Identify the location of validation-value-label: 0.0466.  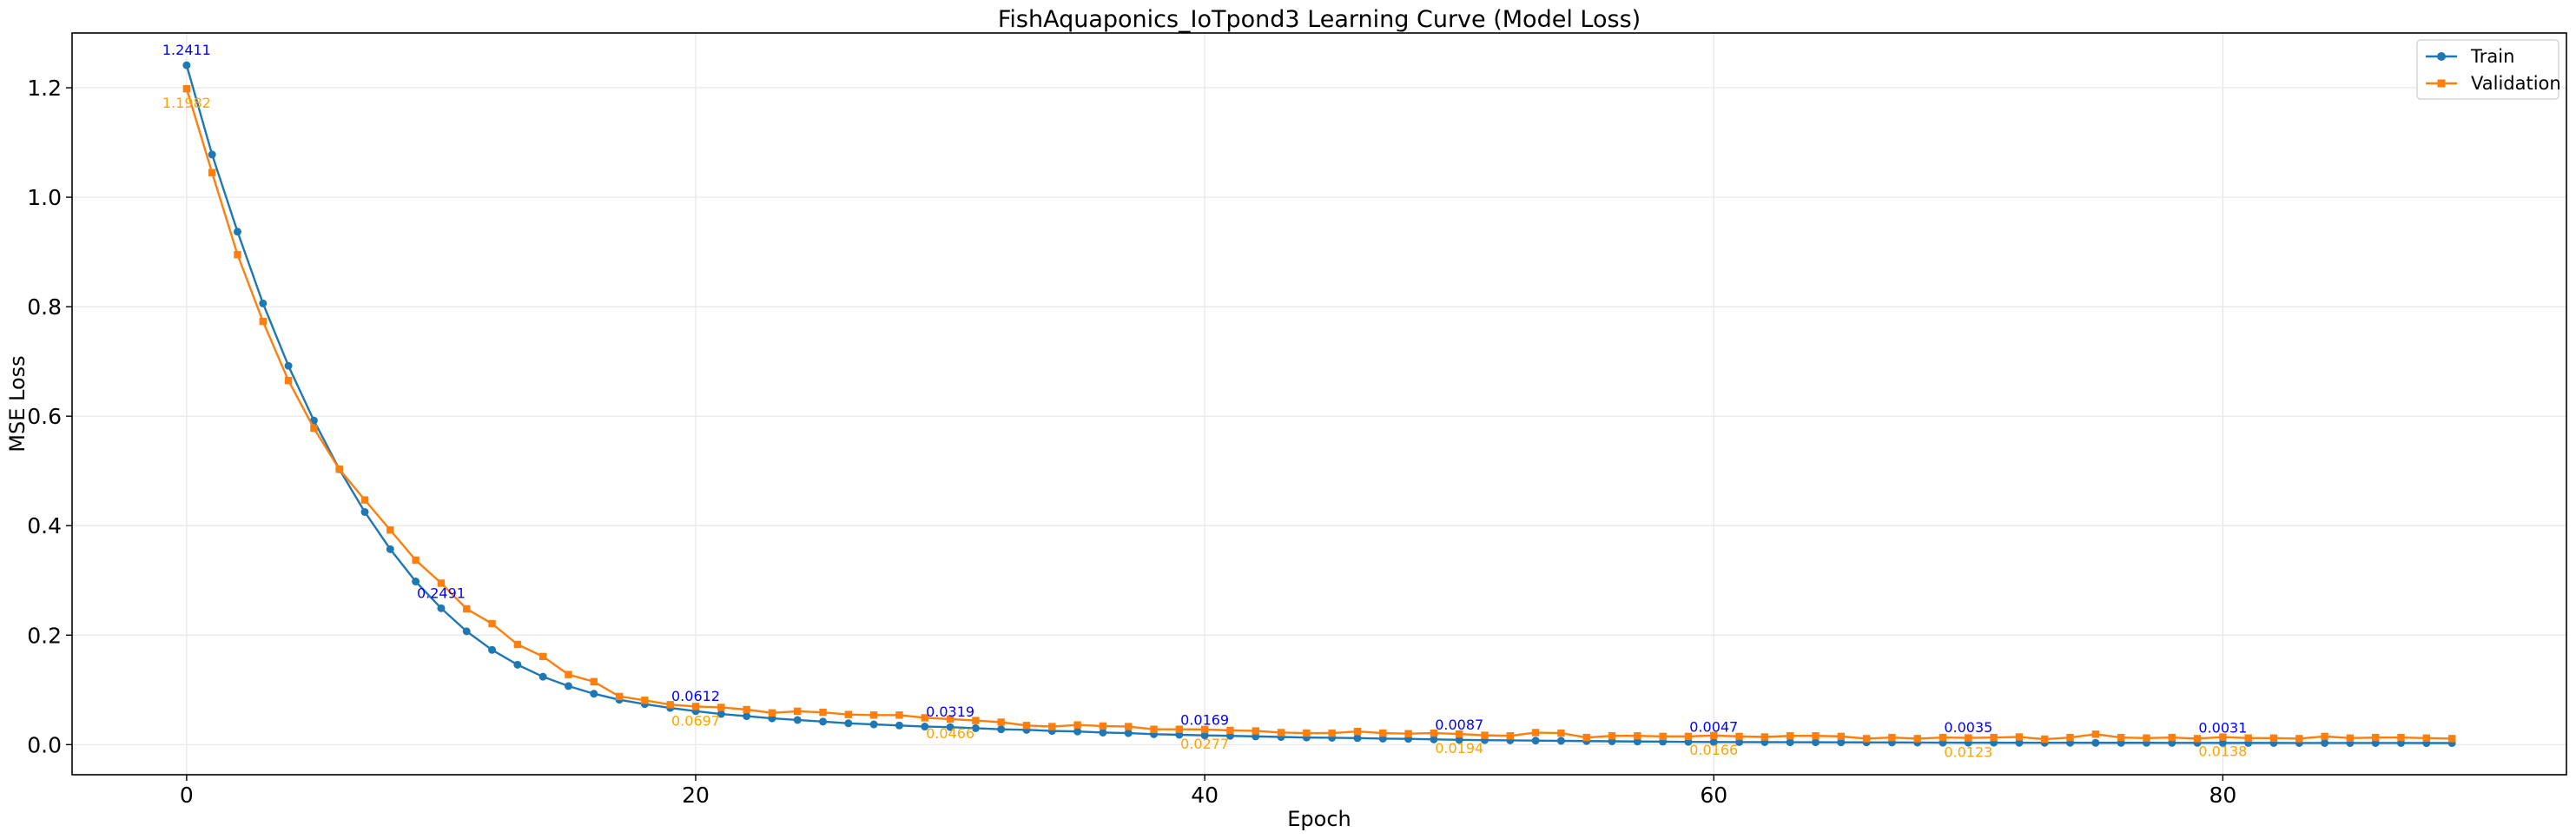
(950, 733).